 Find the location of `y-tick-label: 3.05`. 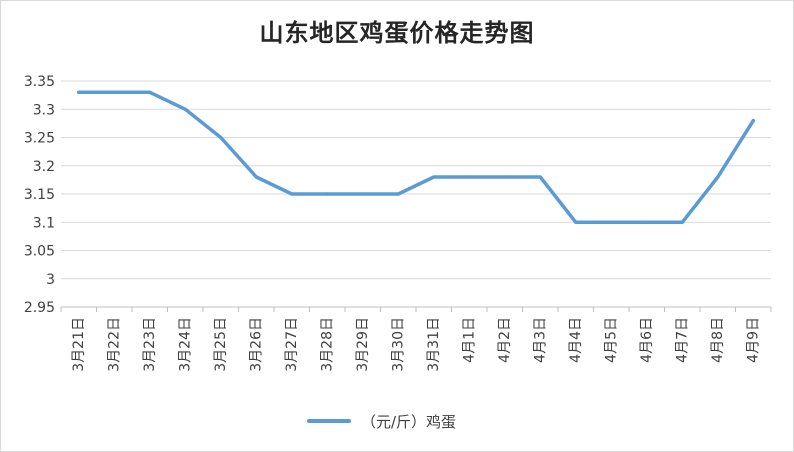

y-tick-label: 3.05 is located at coordinates (39, 252).